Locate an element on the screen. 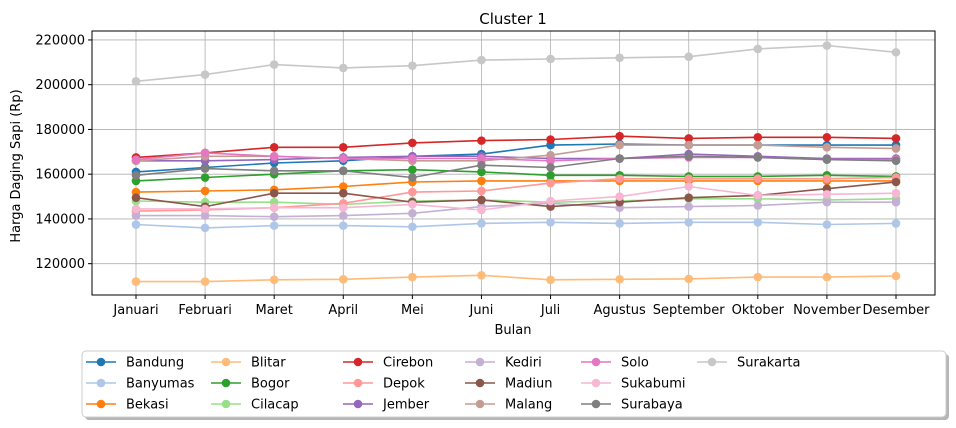 The width and height of the screenshot is (956, 428). legend-item: Bekasi is located at coordinates (127, 405).